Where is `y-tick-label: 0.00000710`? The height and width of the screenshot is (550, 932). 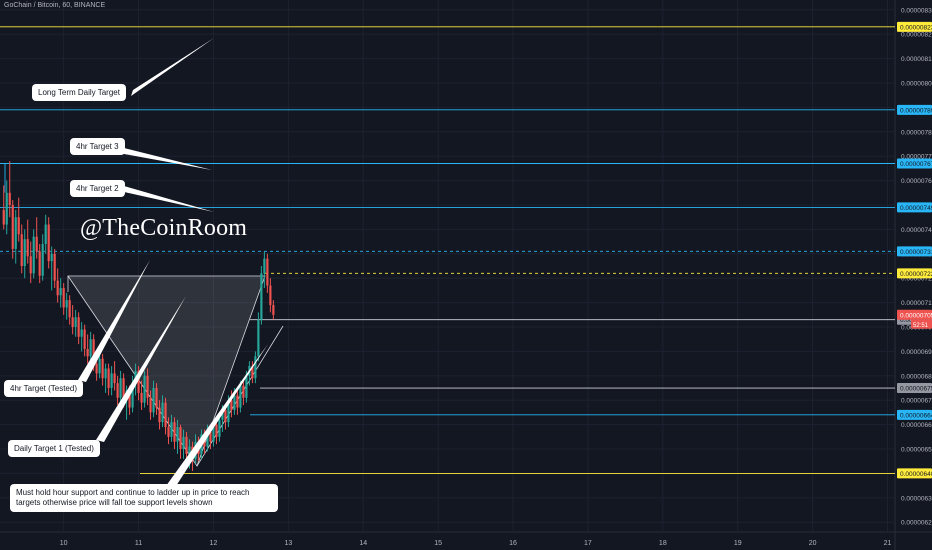 y-tick-label: 0.00000710 is located at coordinates (916, 303).